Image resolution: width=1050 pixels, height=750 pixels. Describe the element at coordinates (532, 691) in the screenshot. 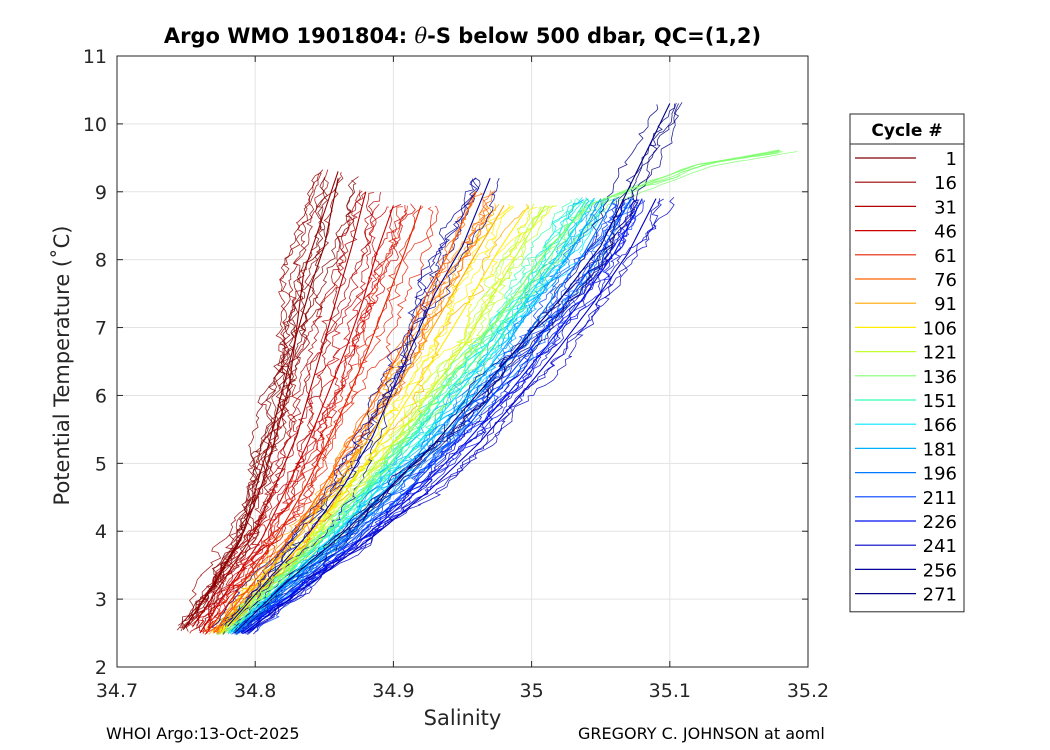

I see `x-tick-label: 35` at that location.